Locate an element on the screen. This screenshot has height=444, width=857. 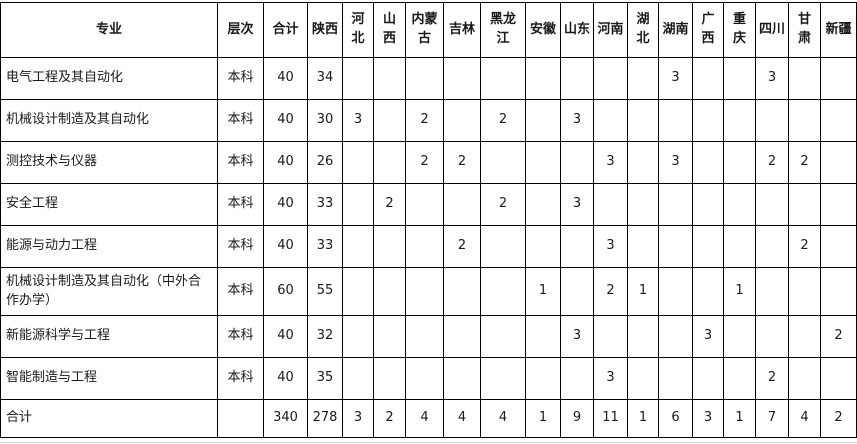
table-row: 安全工程 本科 40 33 2 2 3 is located at coordinates (428, 204).